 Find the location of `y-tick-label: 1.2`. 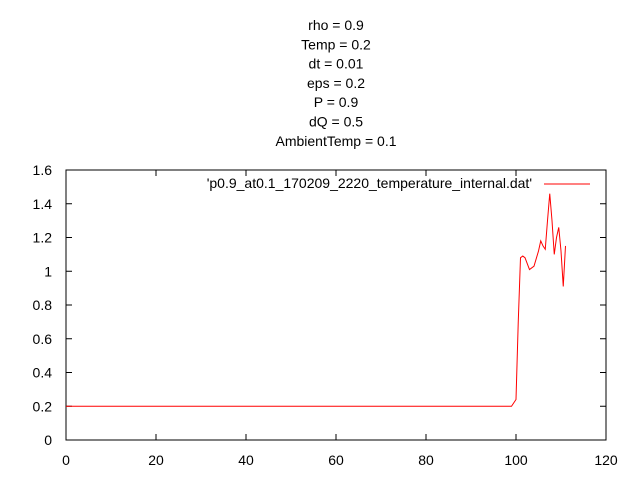

y-tick-label: 1.2 is located at coordinates (43, 238).